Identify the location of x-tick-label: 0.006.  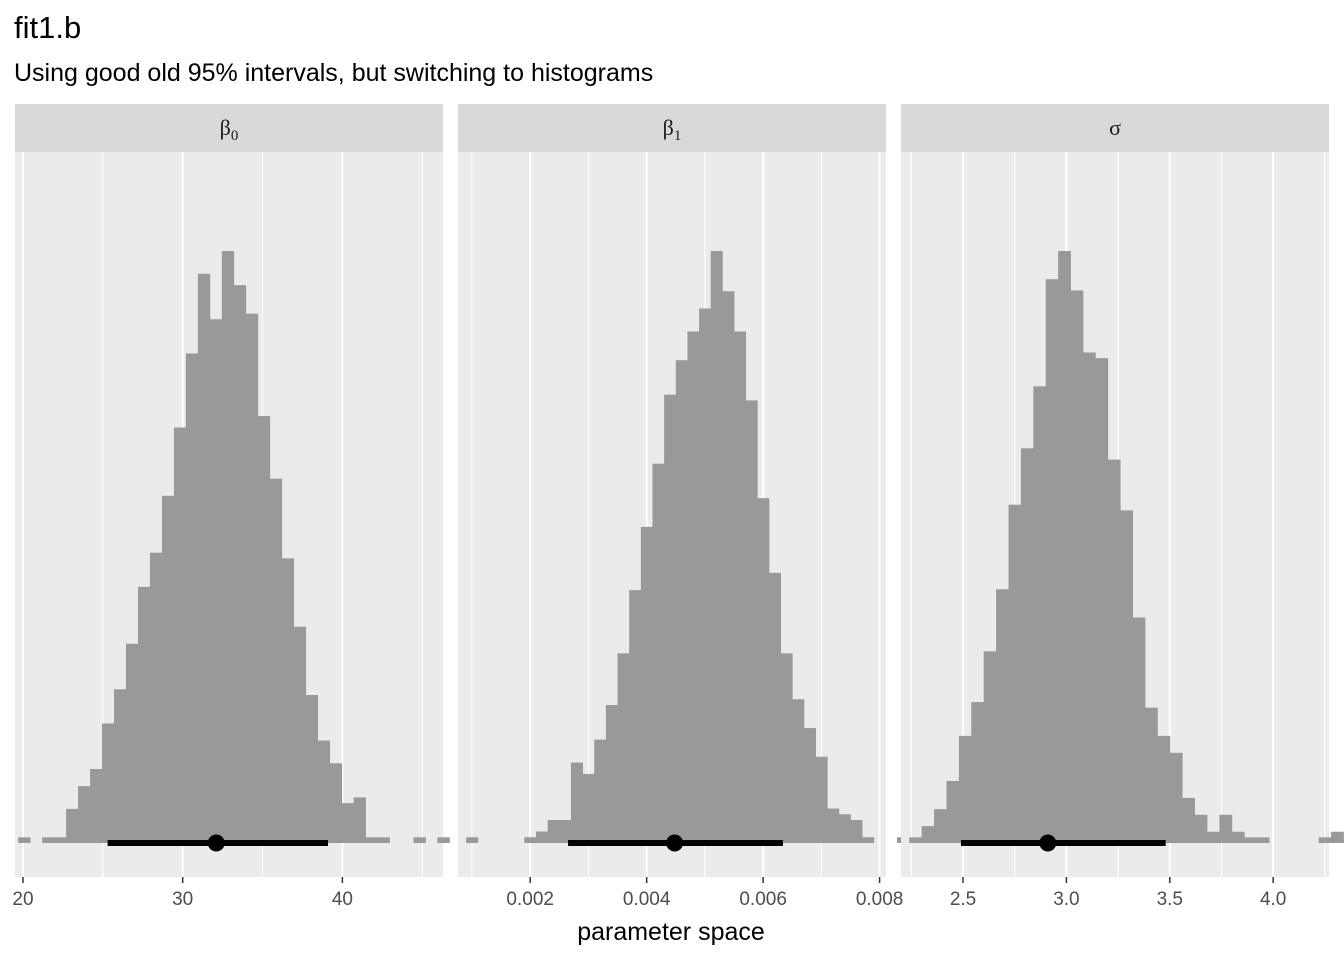
(763, 899).